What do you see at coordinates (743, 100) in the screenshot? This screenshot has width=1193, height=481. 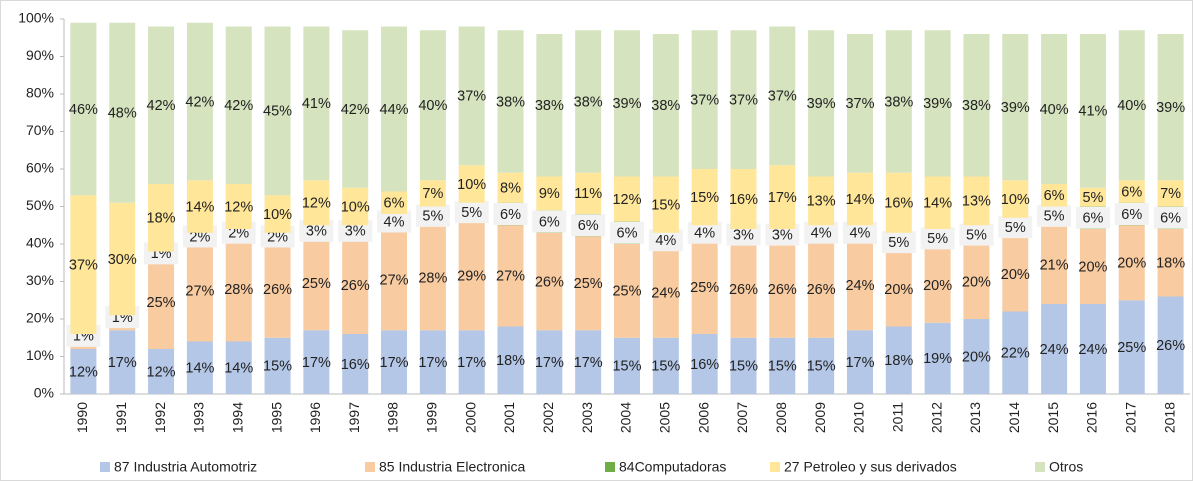 I see `data-label: 37%` at bounding box center [743, 100].